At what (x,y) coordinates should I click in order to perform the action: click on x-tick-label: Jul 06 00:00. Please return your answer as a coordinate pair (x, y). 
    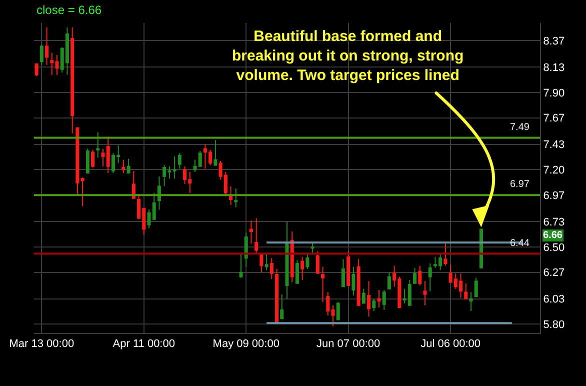
    Looking at the image, I should click on (450, 344).